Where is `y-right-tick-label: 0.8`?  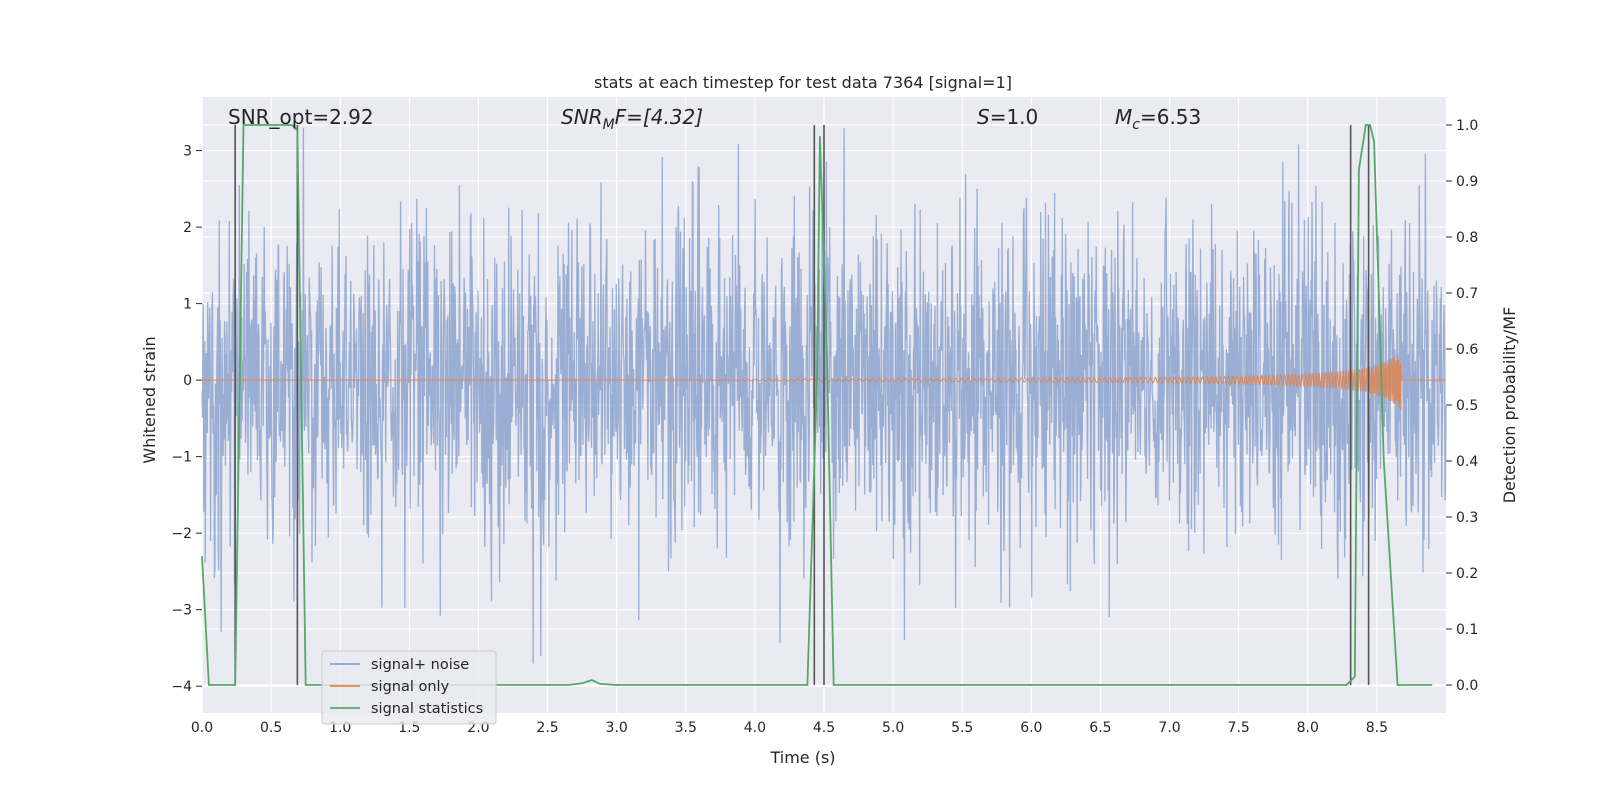
y-right-tick-label: 0.8 is located at coordinates (1467, 238).